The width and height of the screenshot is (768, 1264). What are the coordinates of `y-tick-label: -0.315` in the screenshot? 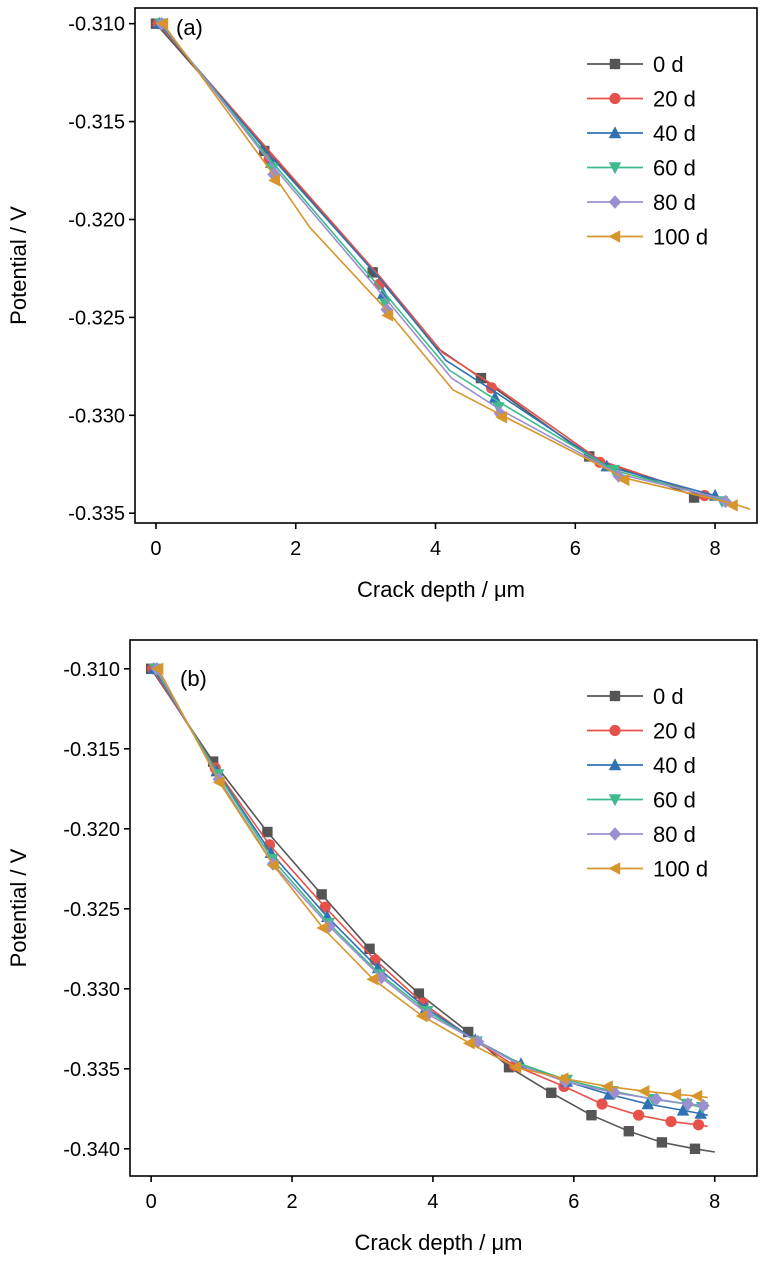 It's located at (96, 123).